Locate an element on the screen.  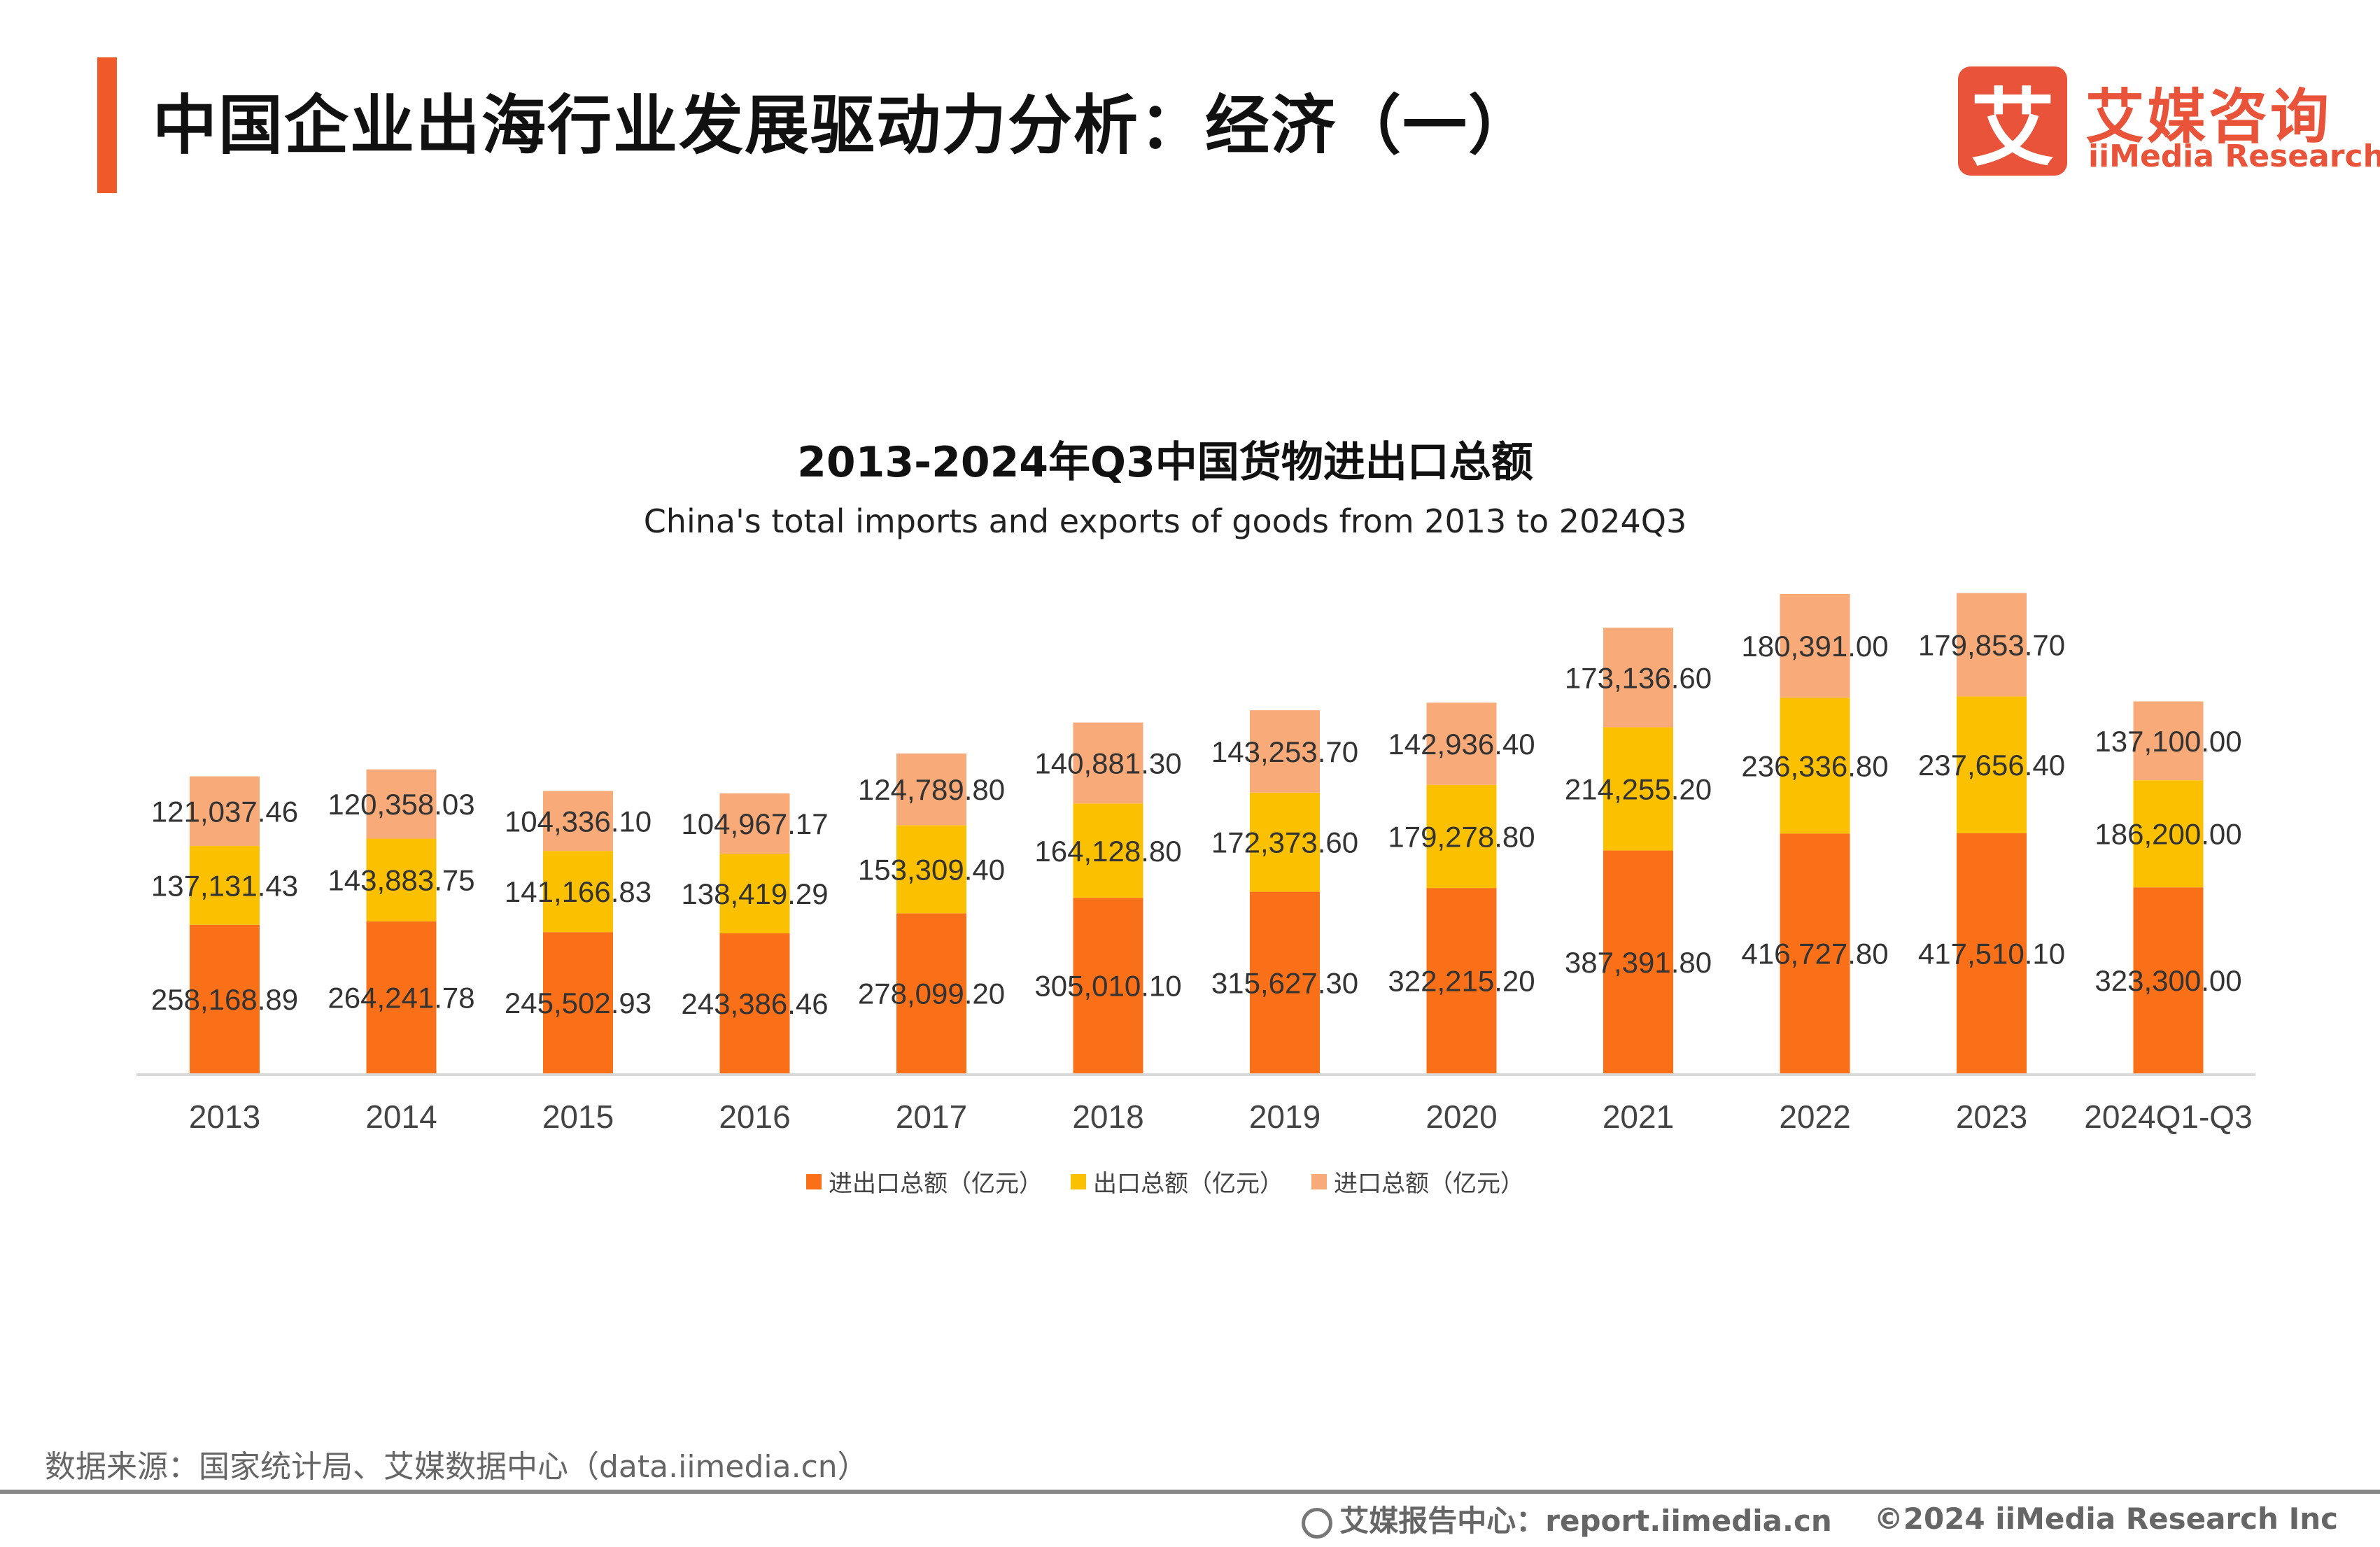
data-label: 323,300.00 is located at coordinates (2167, 981).